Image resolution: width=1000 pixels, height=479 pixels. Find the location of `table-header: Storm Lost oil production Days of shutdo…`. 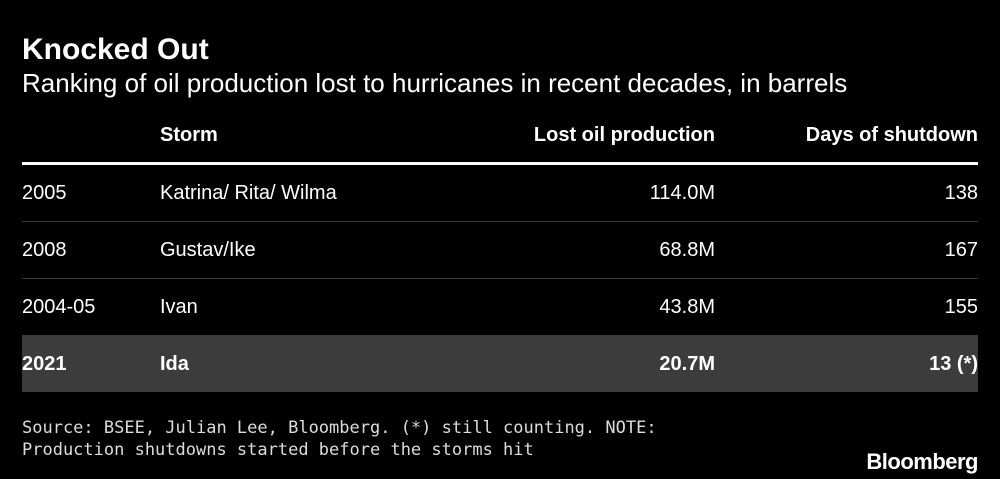

table-header: Storm Lost oil production Days of shutdo… is located at coordinates (500, 138).